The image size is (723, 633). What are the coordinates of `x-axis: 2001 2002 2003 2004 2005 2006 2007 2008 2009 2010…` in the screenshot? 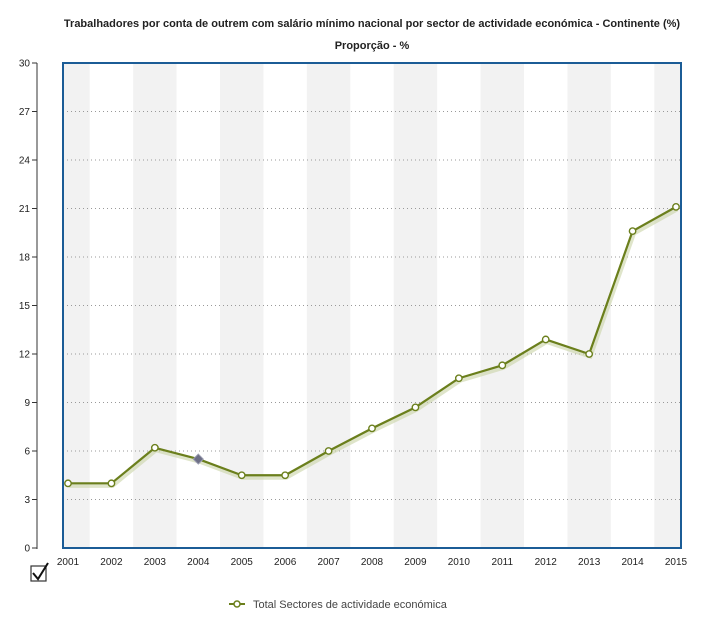 It's located at (372, 562).